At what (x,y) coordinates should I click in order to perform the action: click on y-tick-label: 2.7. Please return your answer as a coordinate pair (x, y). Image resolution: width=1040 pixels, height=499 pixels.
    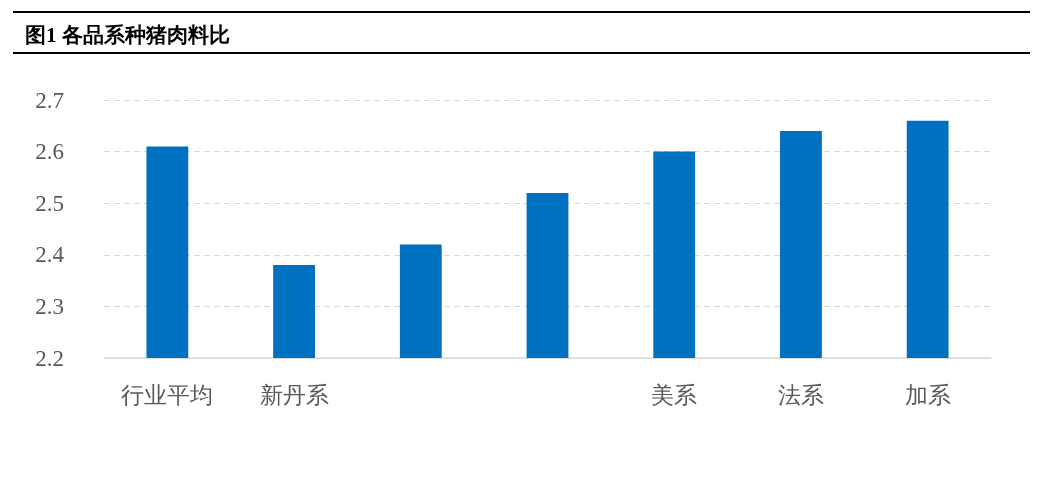
    Looking at the image, I should click on (49, 100).